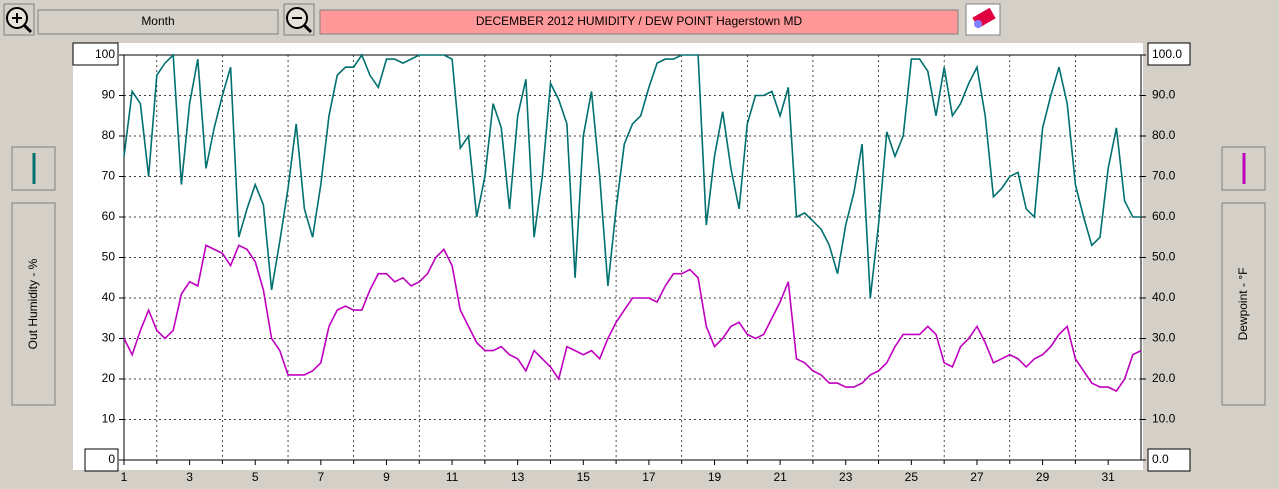  Describe the element at coordinates (452, 477) in the screenshot. I see `x-tick-label: 11` at that location.